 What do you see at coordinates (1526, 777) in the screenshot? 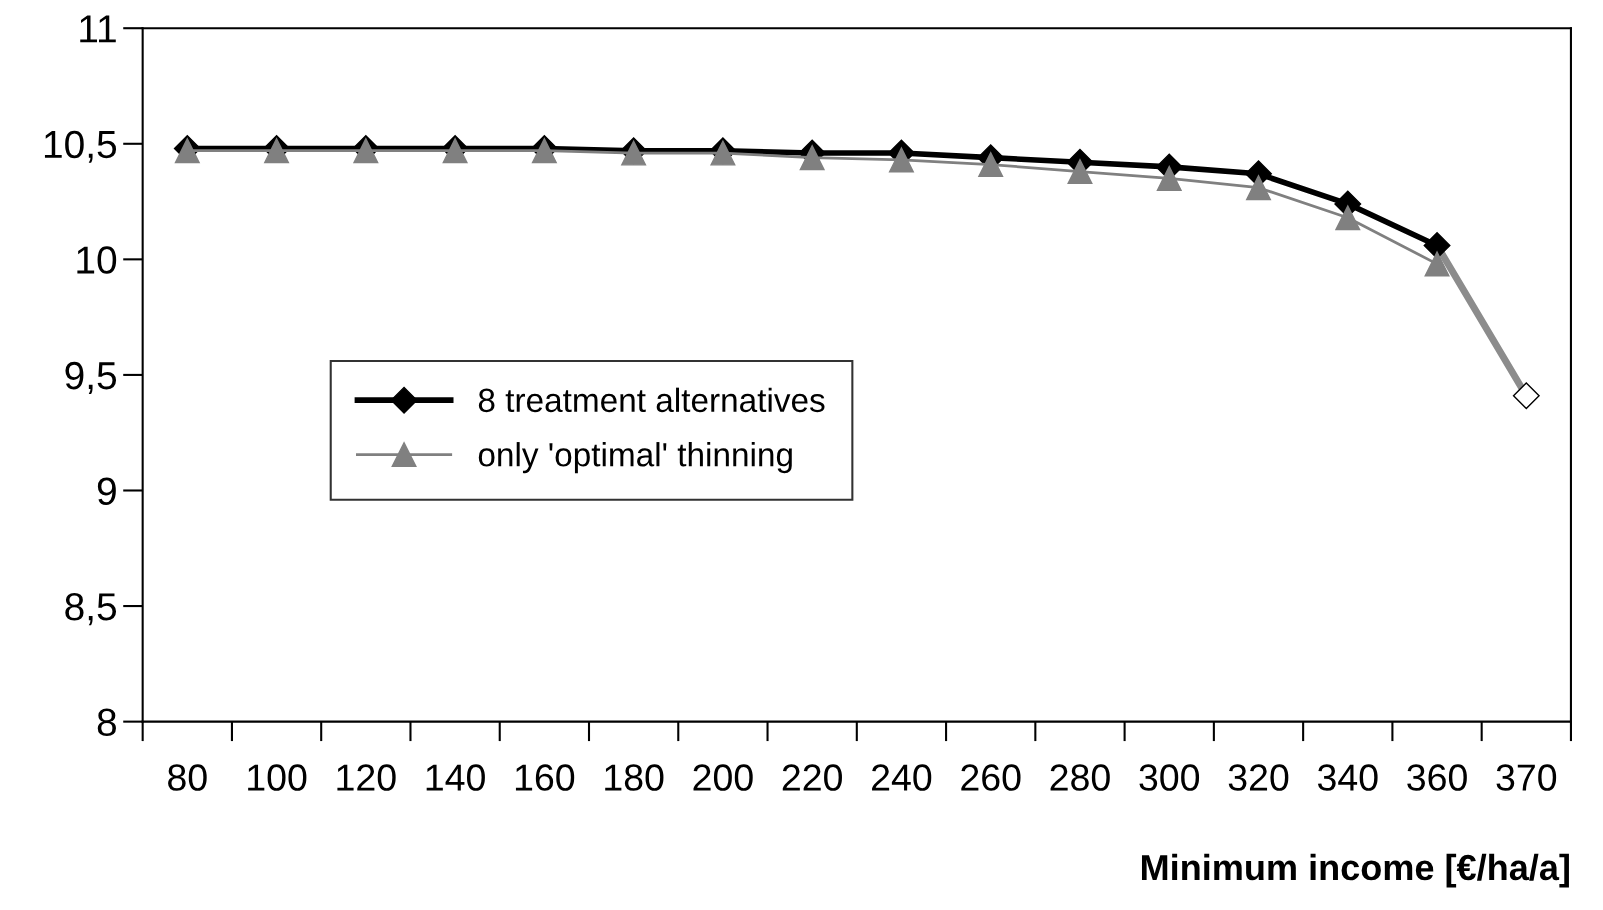
I see `x-tick-label: 370` at bounding box center [1526, 777].